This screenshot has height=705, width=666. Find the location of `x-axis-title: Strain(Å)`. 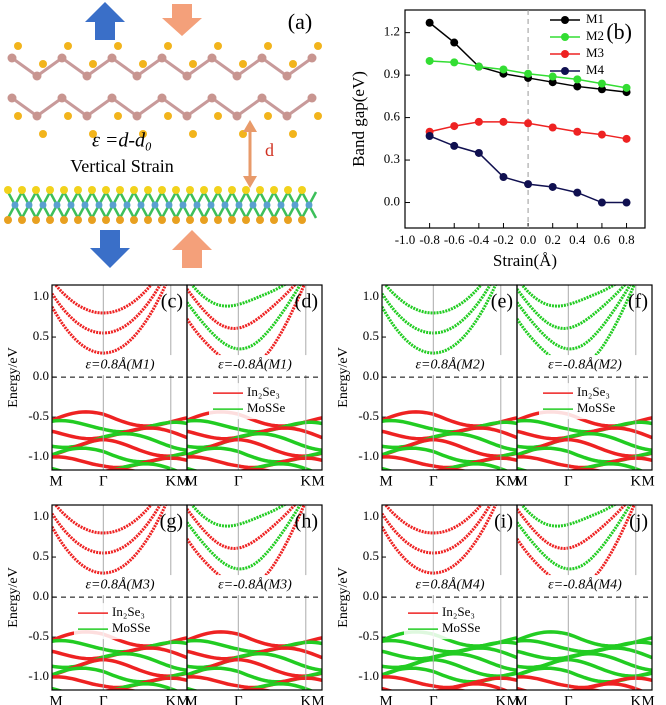

x-axis-title: Strain(Å) is located at coordinates (525, 260).